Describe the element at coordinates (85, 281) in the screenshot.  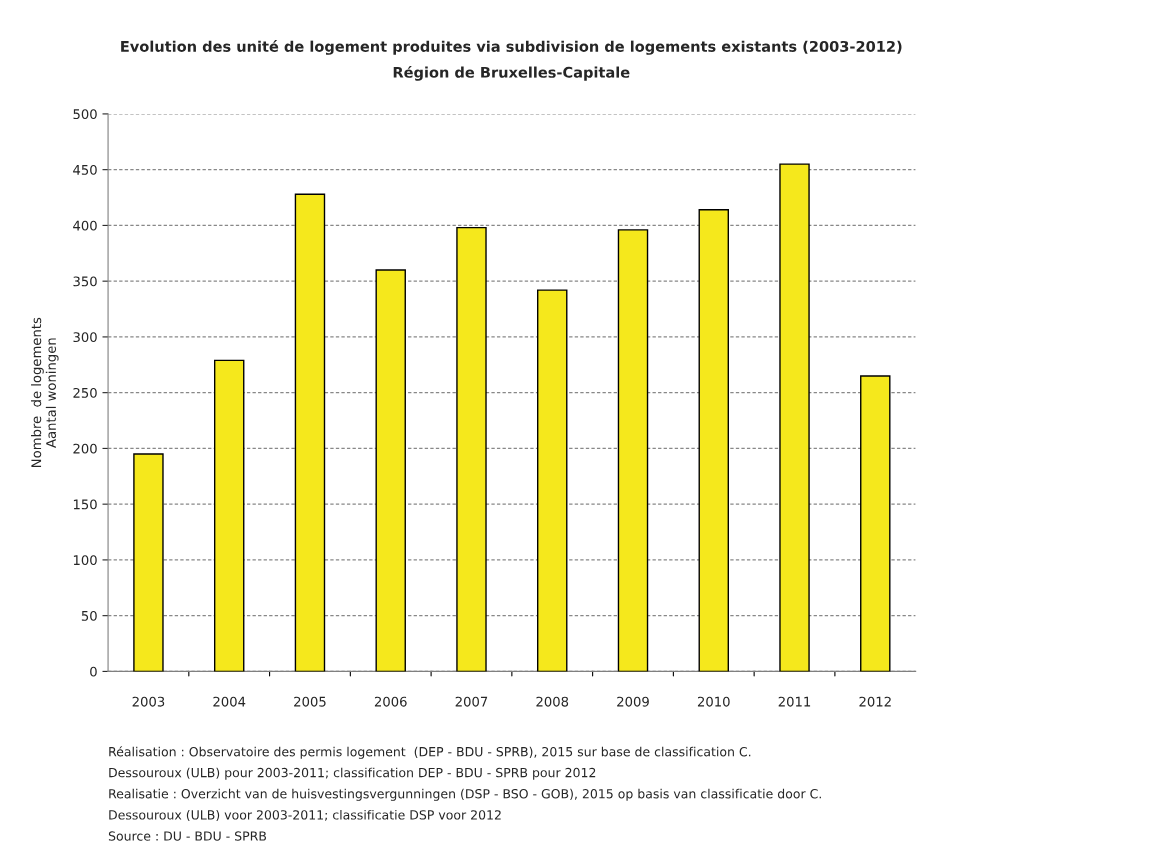
I see `y-tick-label: 350` at that location.